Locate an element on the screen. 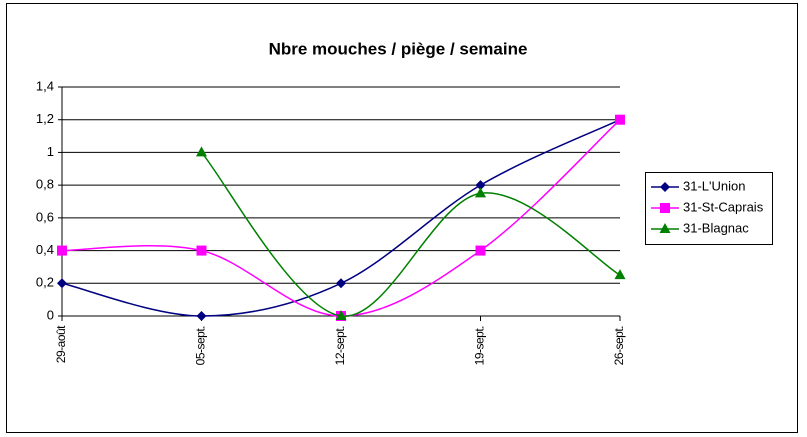  y-tick-label: 0,2 is located at coordinates (45, 282).